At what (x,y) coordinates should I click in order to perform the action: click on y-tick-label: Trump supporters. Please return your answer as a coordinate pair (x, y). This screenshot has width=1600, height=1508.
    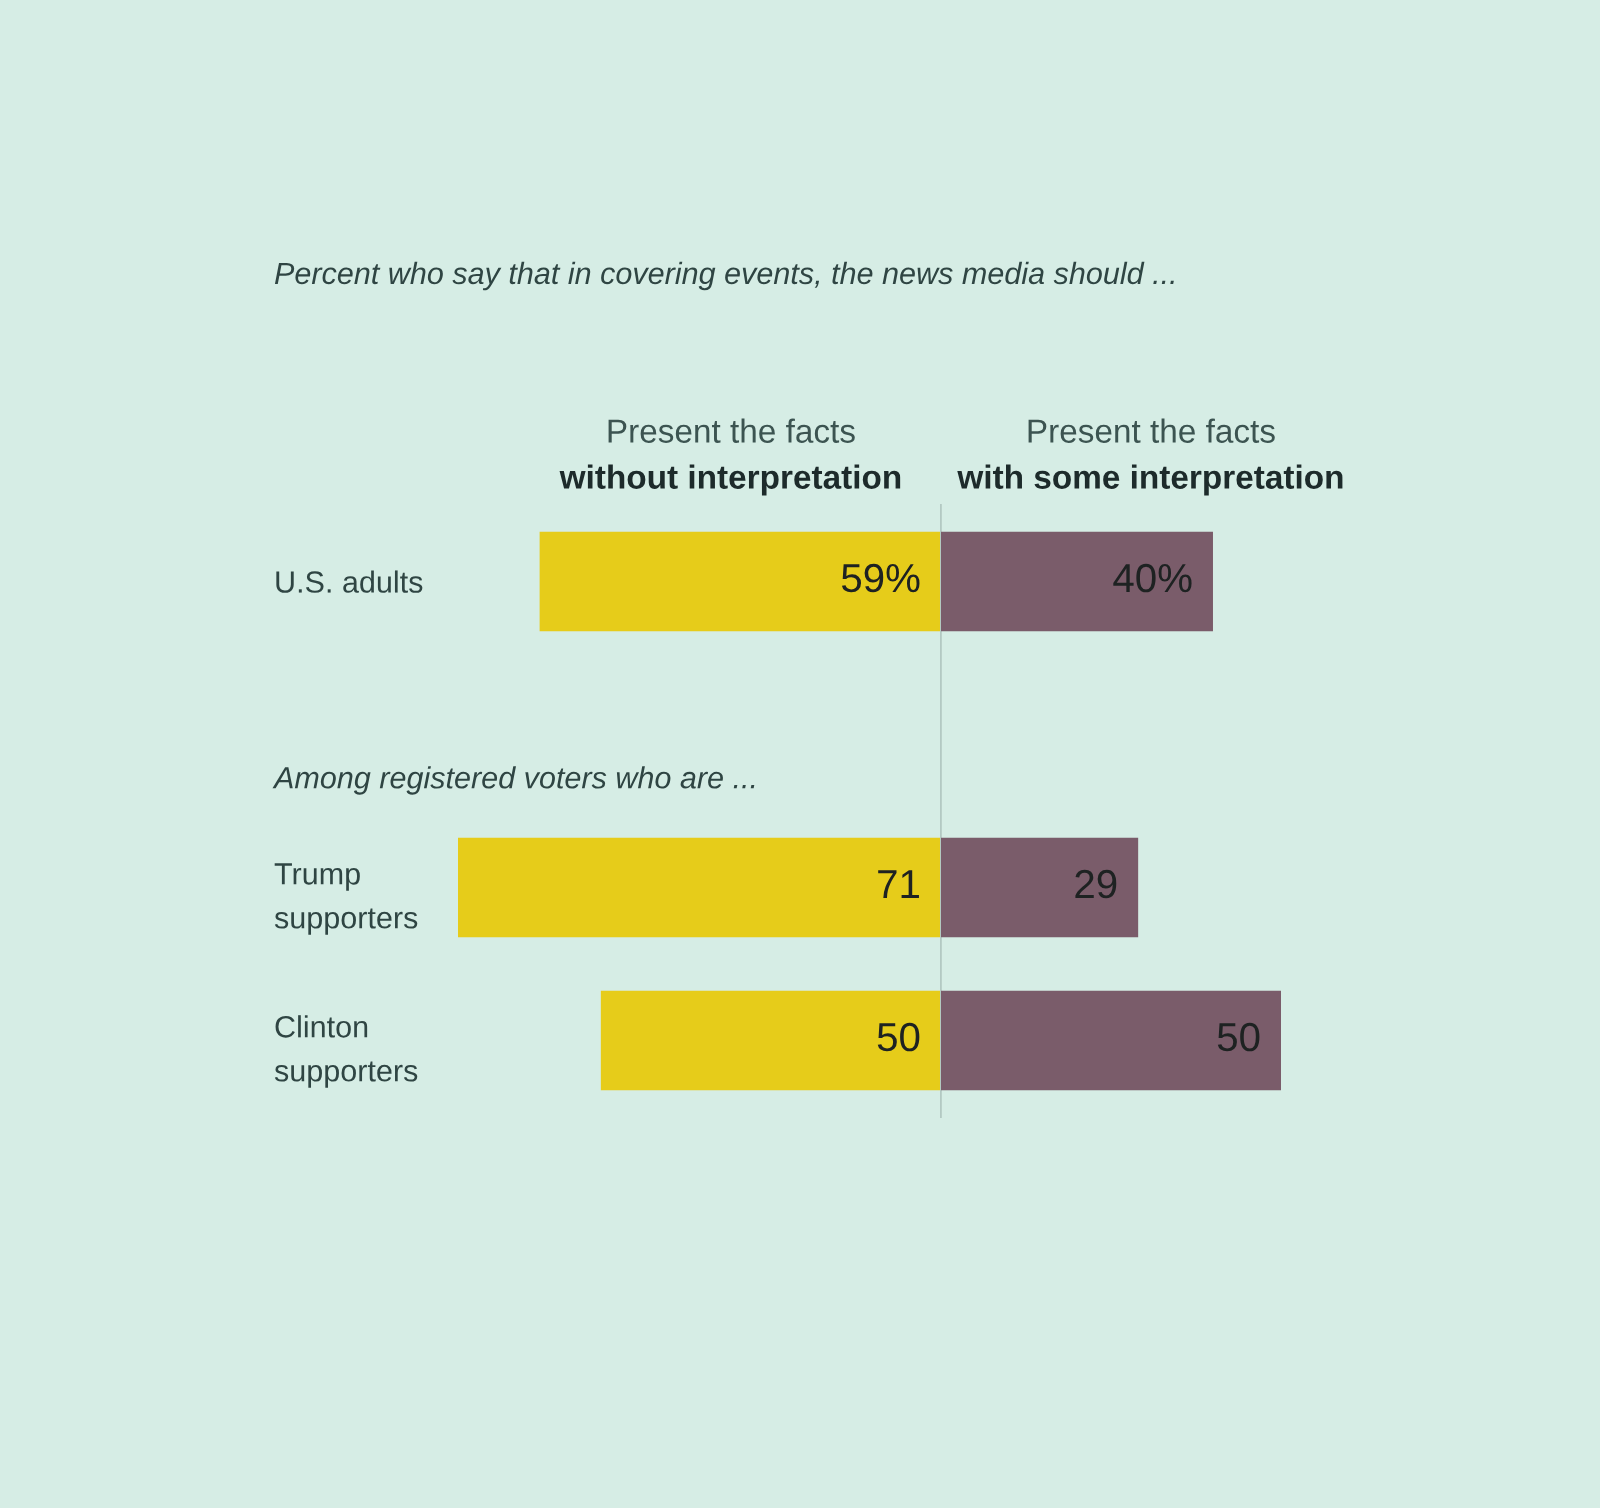
    Looking at the image, I should click on (346, 899).